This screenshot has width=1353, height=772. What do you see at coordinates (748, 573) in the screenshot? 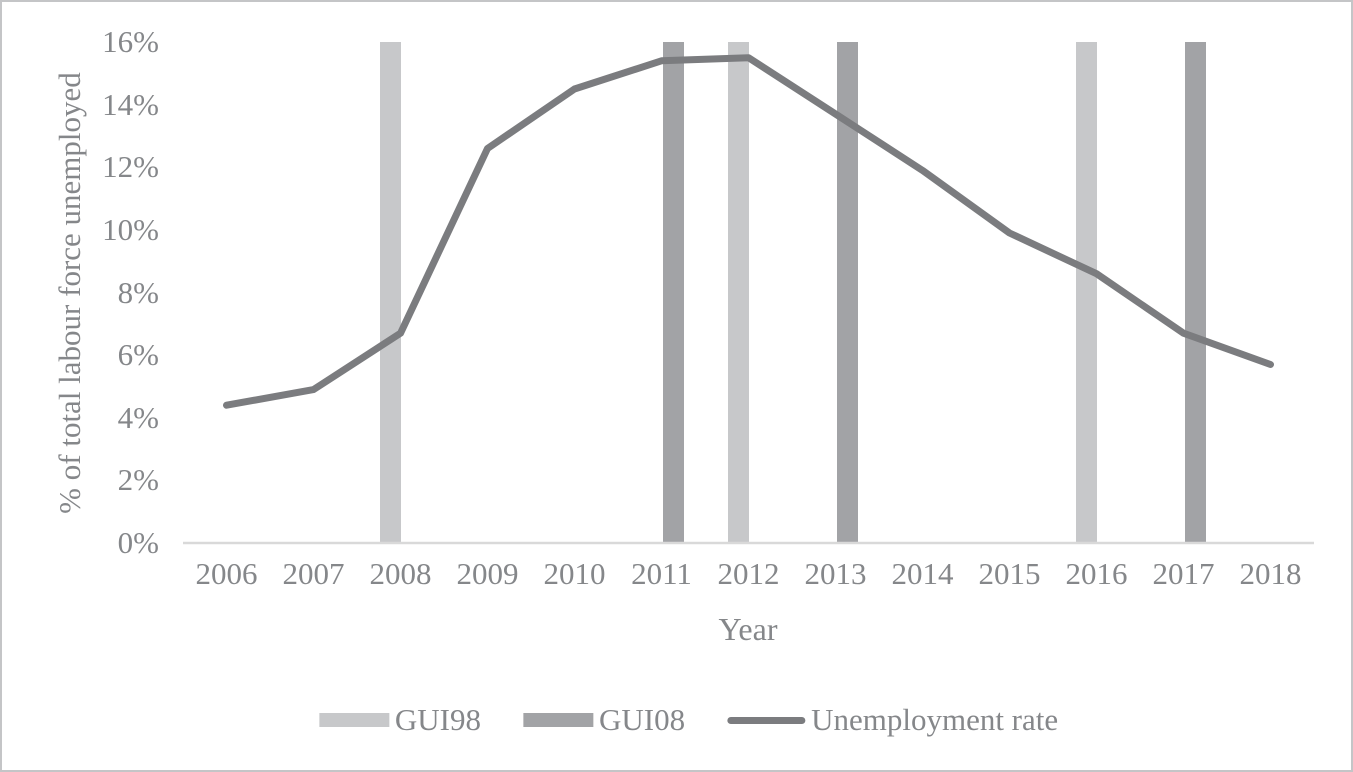
I see `x-axis-tick-label-2012: 2012` at bounding box center [748, 573].